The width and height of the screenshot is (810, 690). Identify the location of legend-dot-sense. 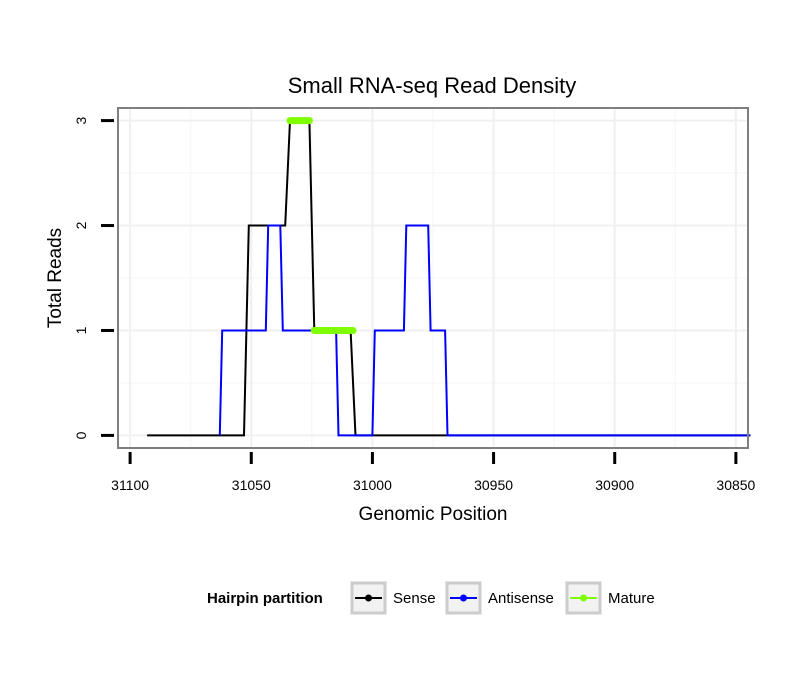
(368, 598).